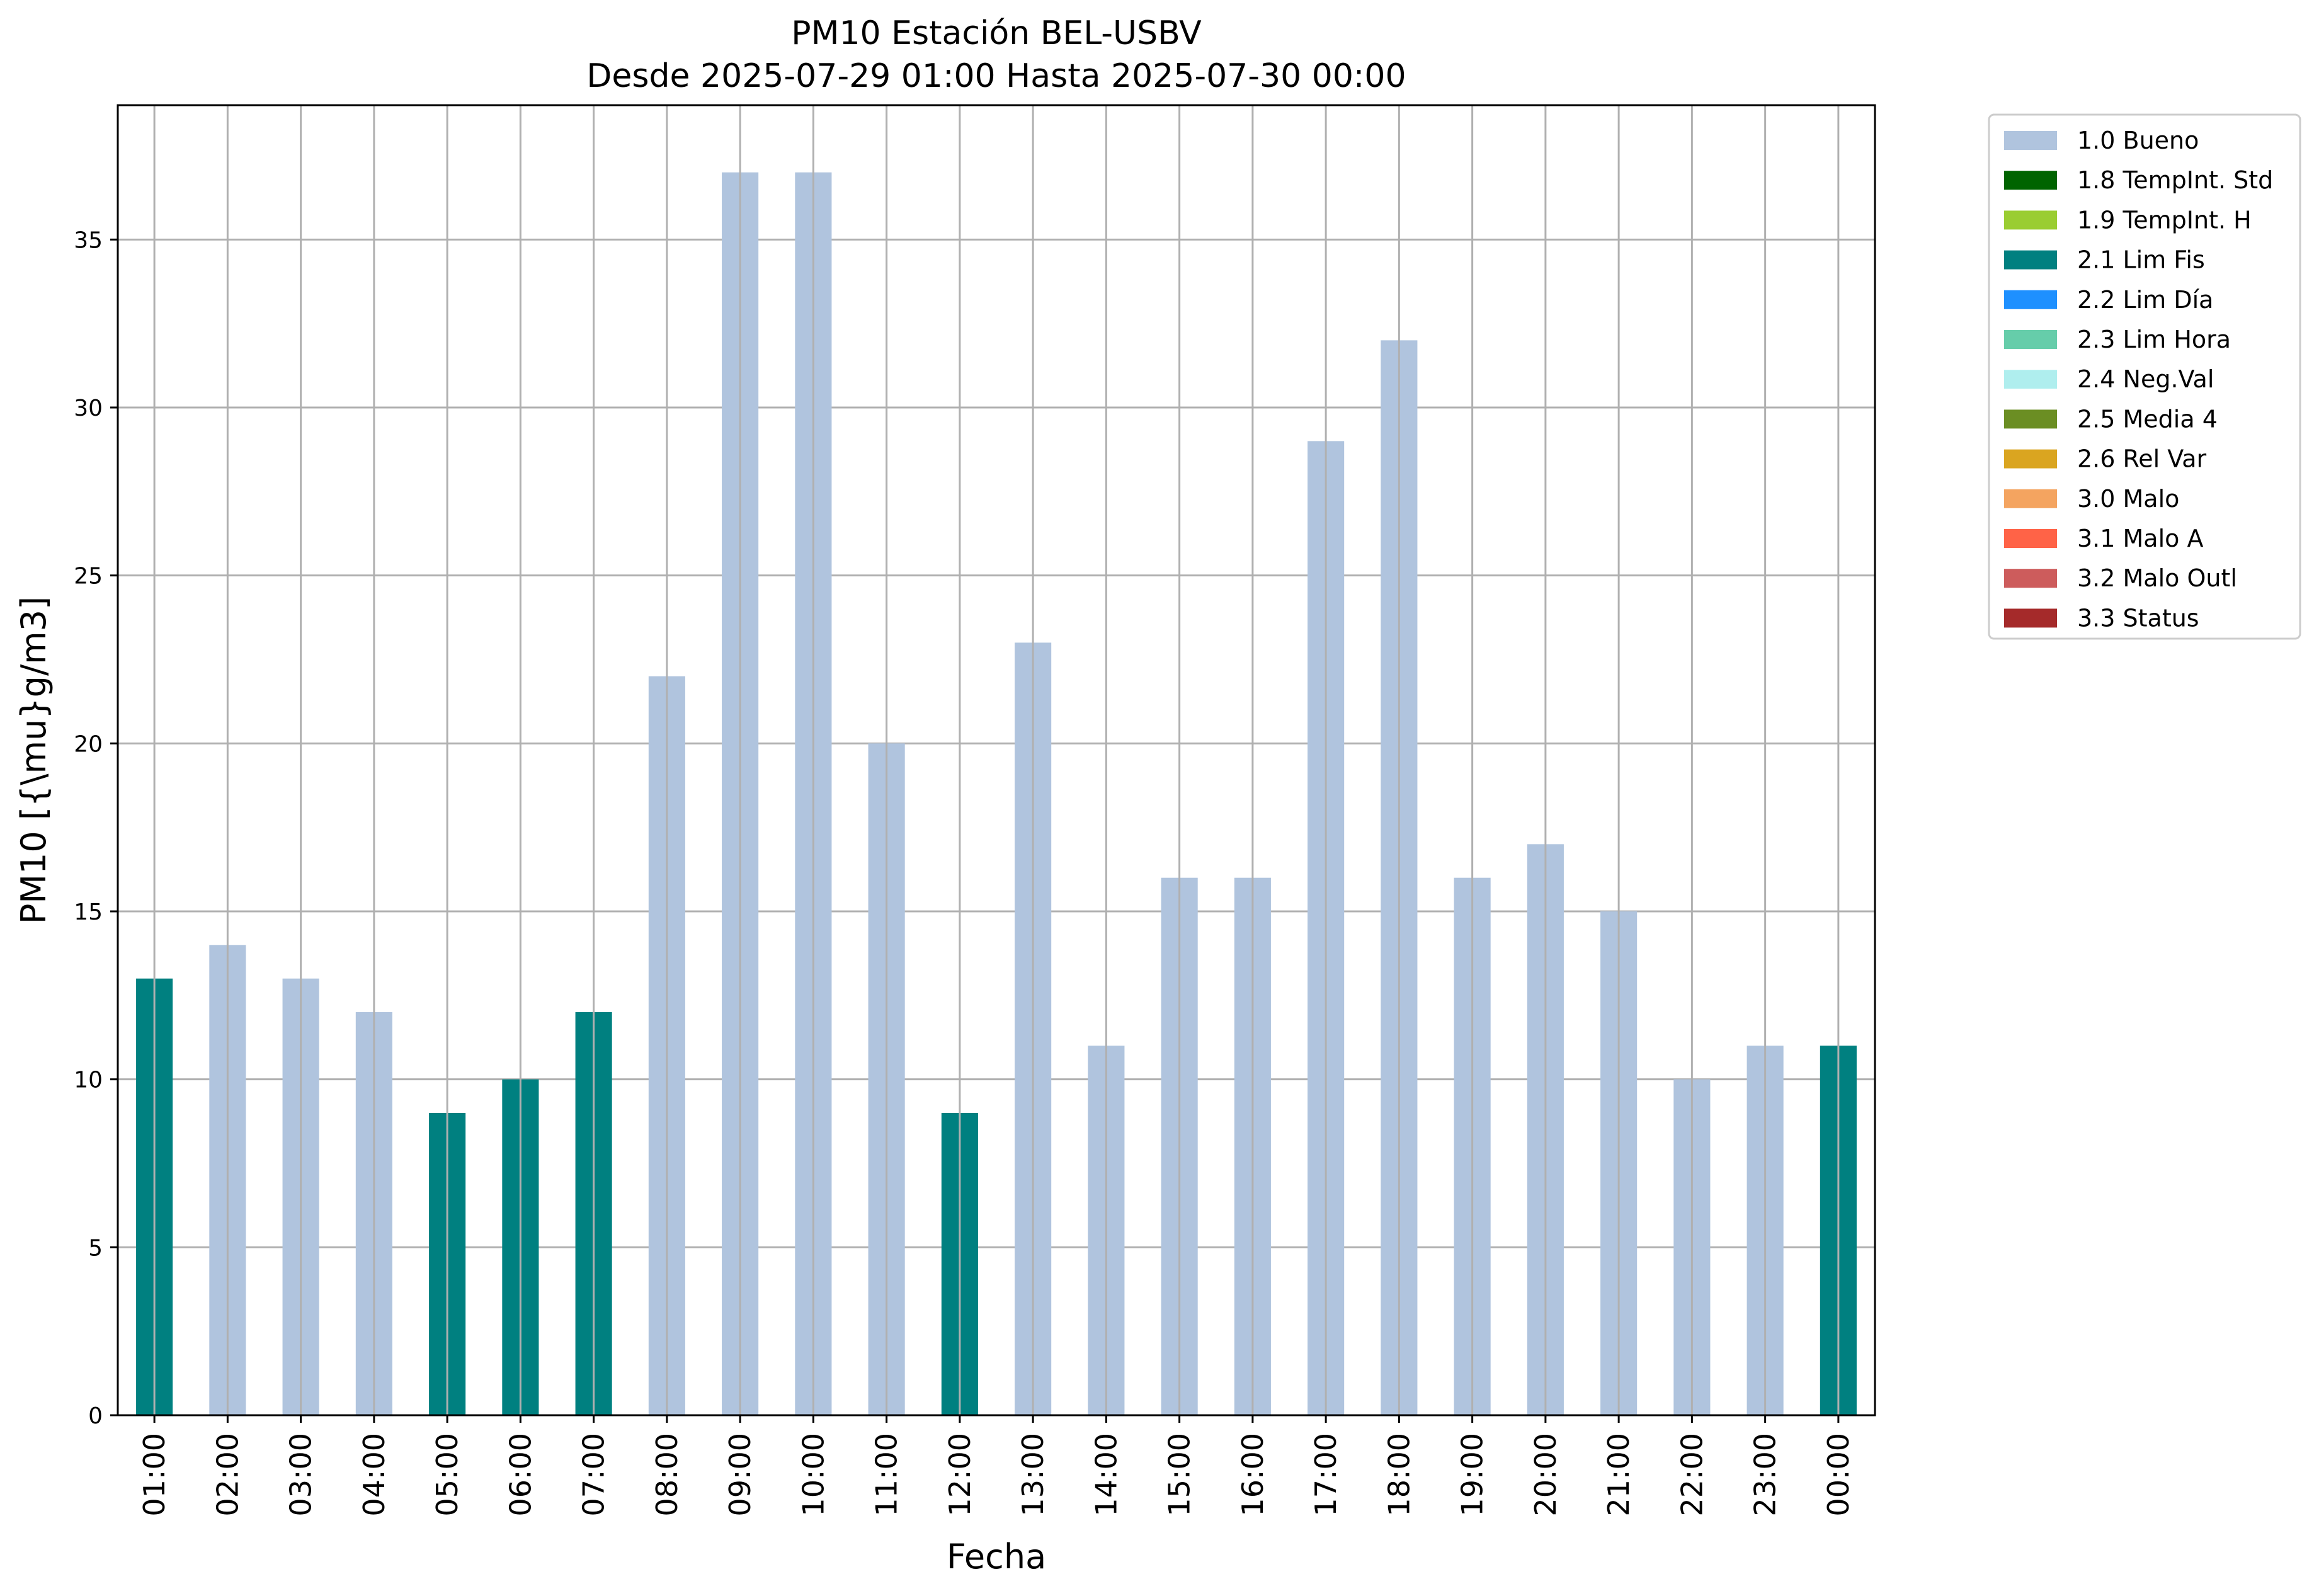  I want to click on x-axis-label: Fecha, so click(996, 1556).